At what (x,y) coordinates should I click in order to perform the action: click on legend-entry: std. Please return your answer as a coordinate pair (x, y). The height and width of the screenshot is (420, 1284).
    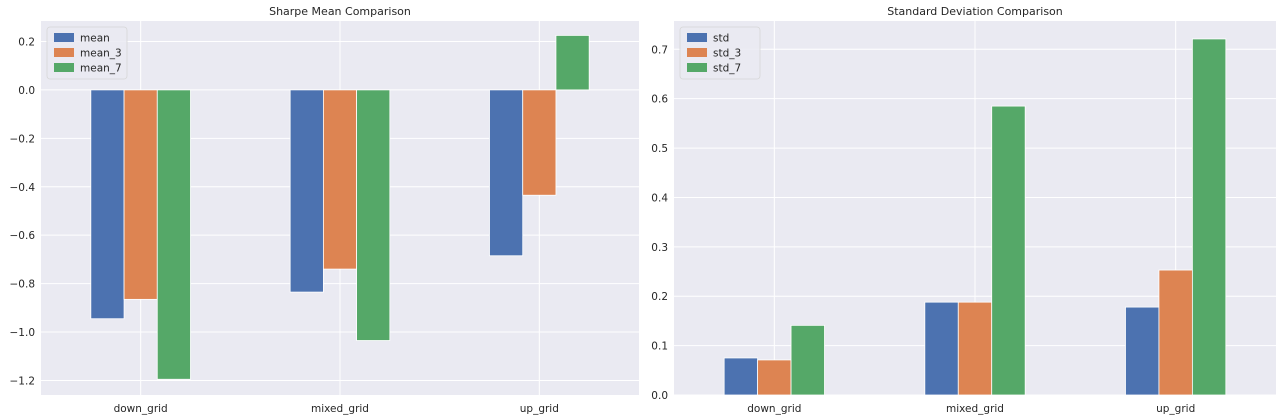
    Looking at the image, I should click on (708, 39).